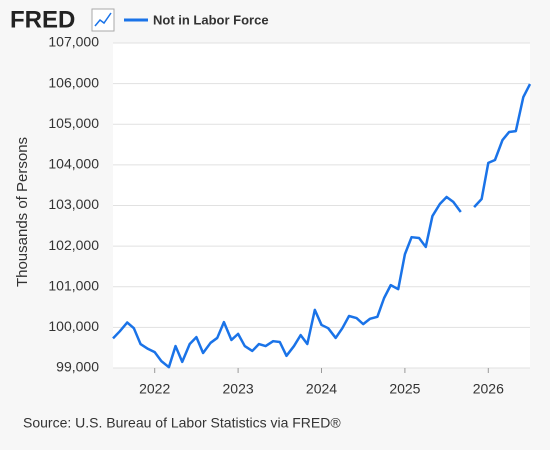 This screenshot has width=550, height=450. Describe the element at coordinates (238, 389) in the screenshot. I see `x-tick-label: 2023` at that location.